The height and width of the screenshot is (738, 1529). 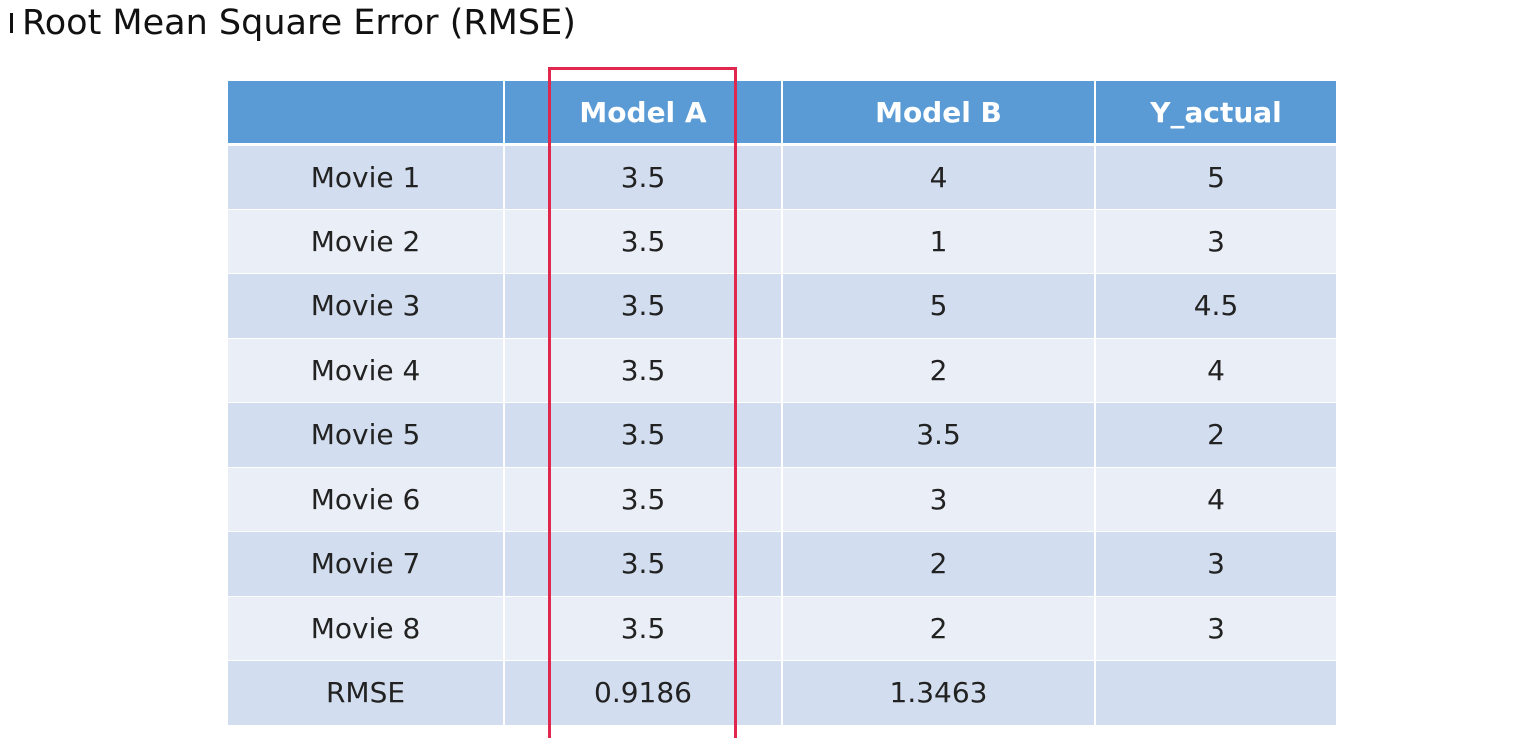 I want to click on title: Root Mean Square Error (RMSE), so click(x=299, y=23).